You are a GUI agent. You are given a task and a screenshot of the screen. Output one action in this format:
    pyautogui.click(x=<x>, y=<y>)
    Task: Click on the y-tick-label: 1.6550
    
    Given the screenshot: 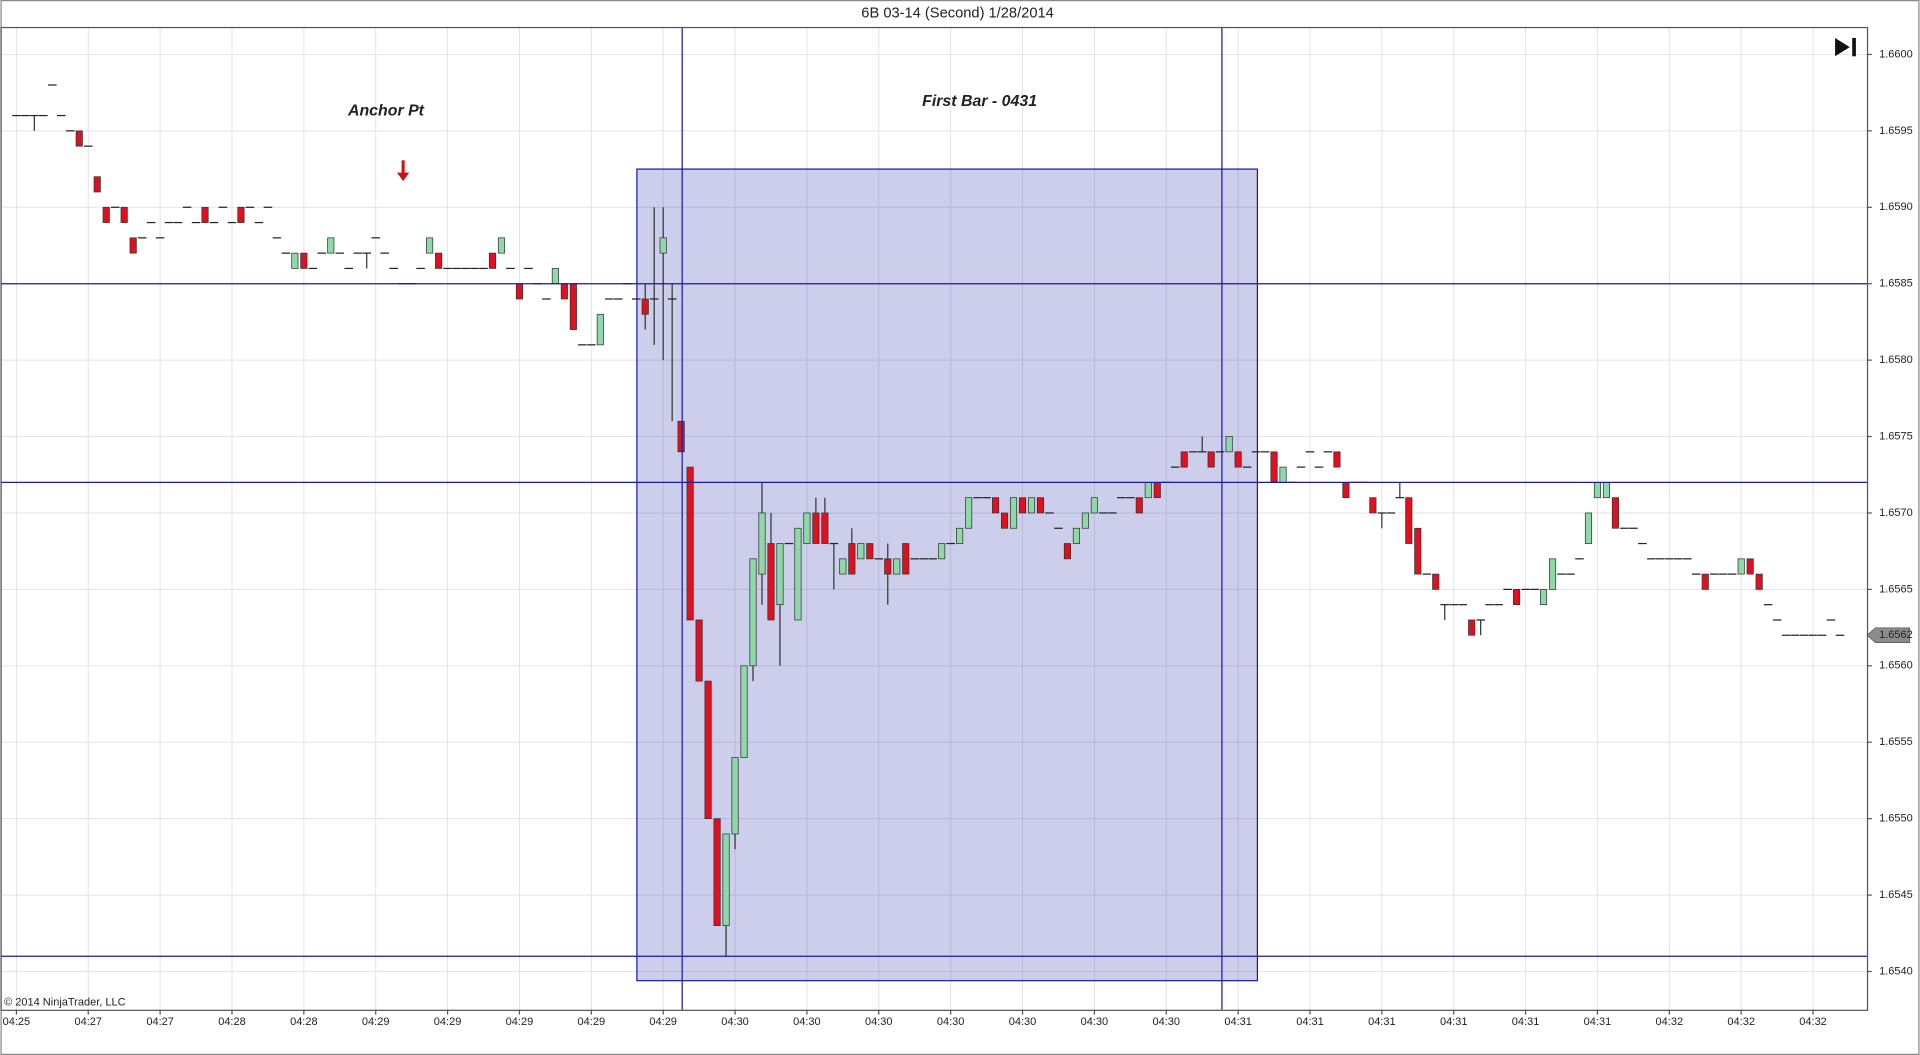 What is the action you would take?
    pyautogui.click(x=1896, y=819)
    